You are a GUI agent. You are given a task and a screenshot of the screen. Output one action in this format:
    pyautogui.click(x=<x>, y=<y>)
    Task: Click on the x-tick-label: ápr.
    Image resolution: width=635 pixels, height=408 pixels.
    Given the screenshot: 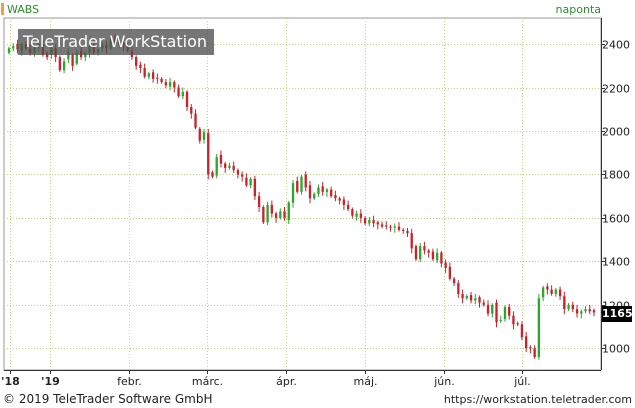 What is the action you would take?
    pyautogui.click(x=286, y=381)
    